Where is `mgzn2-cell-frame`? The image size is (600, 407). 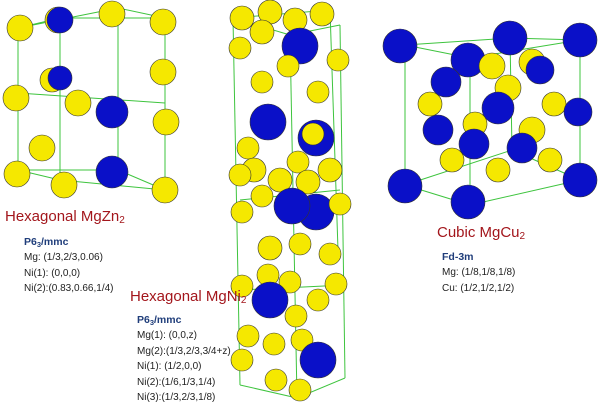
mgzn2-cell-frame is located at coordinates (91, 99).